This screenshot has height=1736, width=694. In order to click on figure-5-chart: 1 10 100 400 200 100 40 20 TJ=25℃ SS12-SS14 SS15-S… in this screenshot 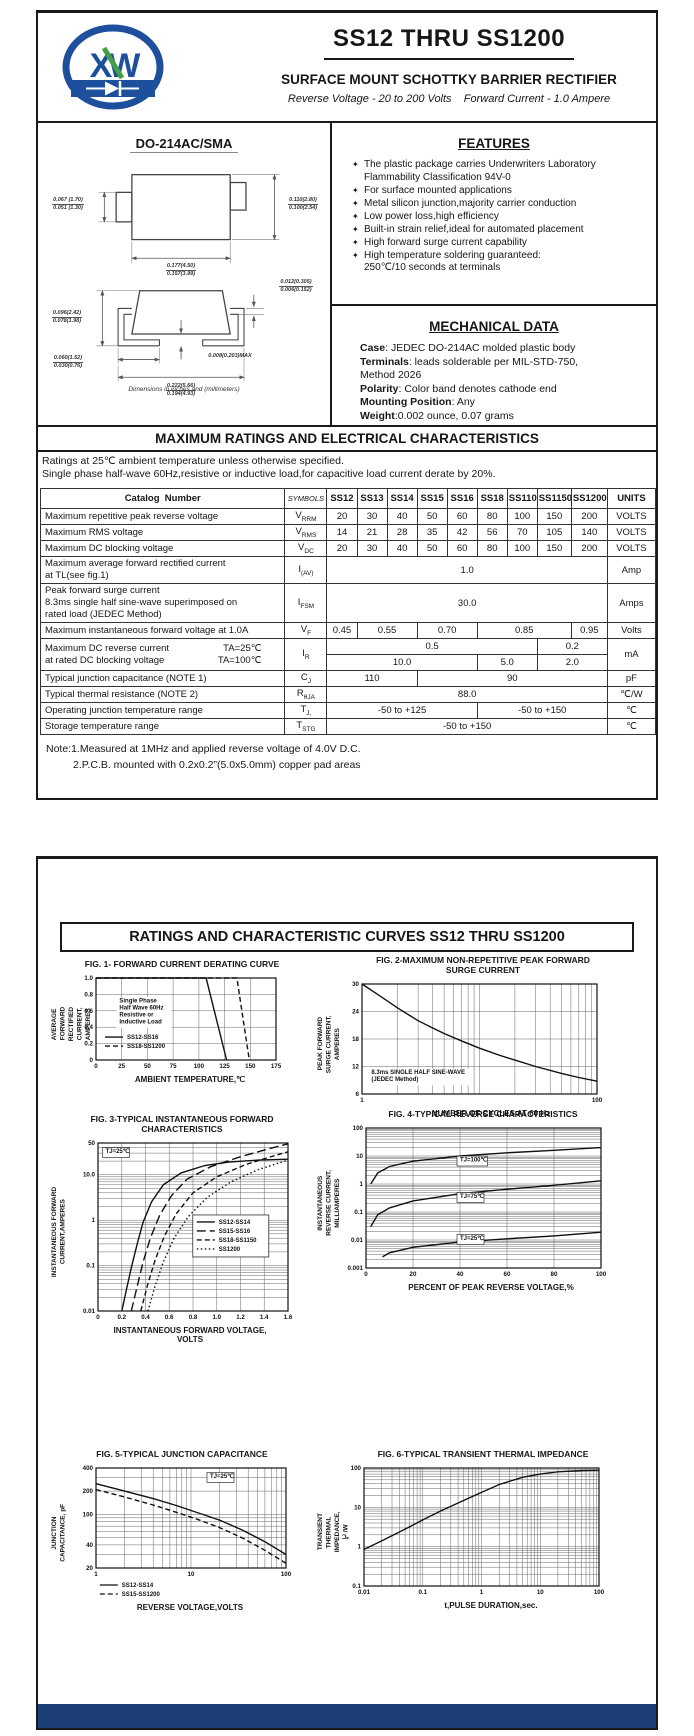, I will do `click(187, 1531)`.